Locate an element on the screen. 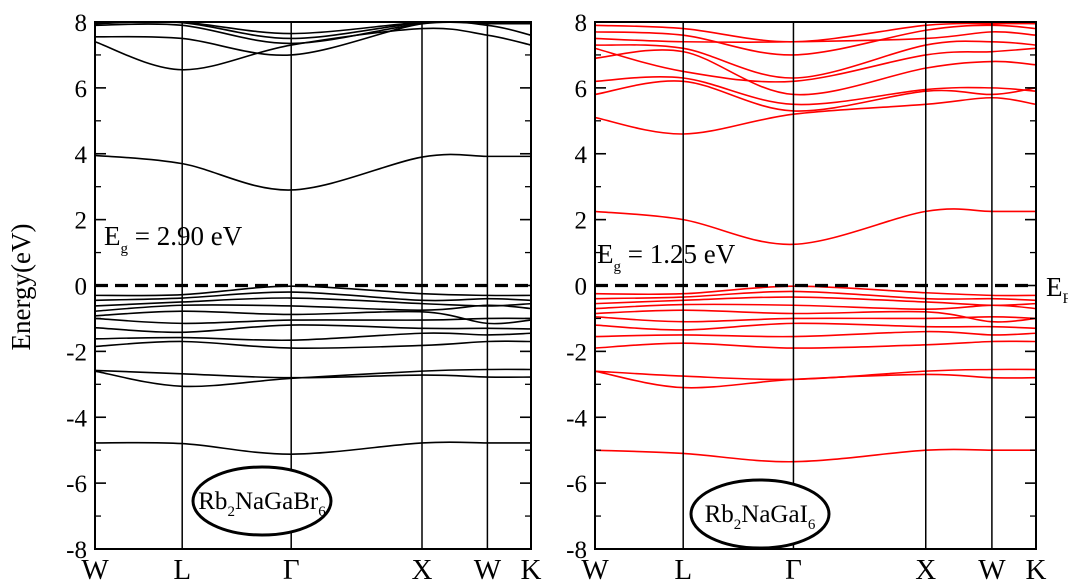  material-label: Rb2NaGaI6 is located at coordinates (760, 517).